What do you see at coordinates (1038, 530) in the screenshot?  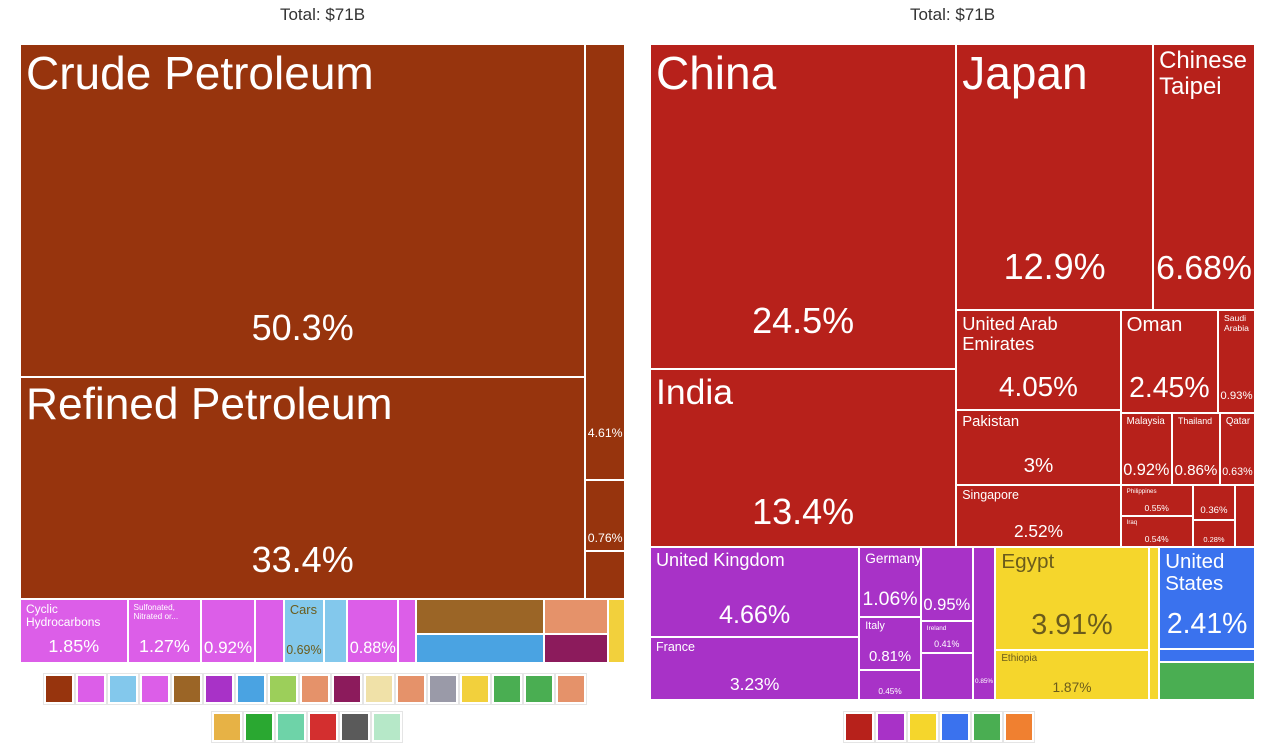 I see `tile-value: 2.52%` at bounding box center [1038, 530].